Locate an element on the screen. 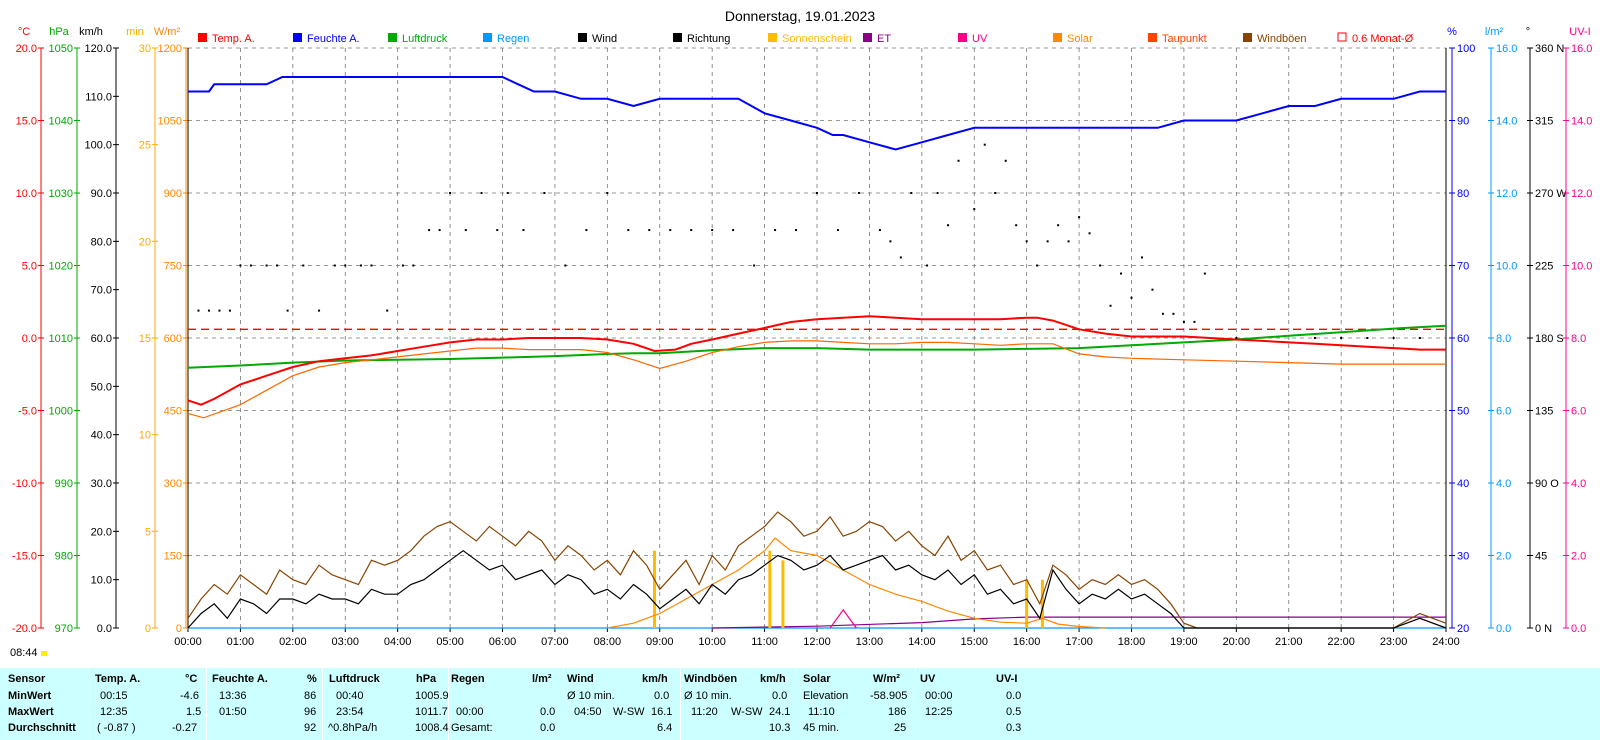 The height and width of the screenshot is (740, 1600). left-axis-tick-label: 750 is located at coordinates (173, 267).